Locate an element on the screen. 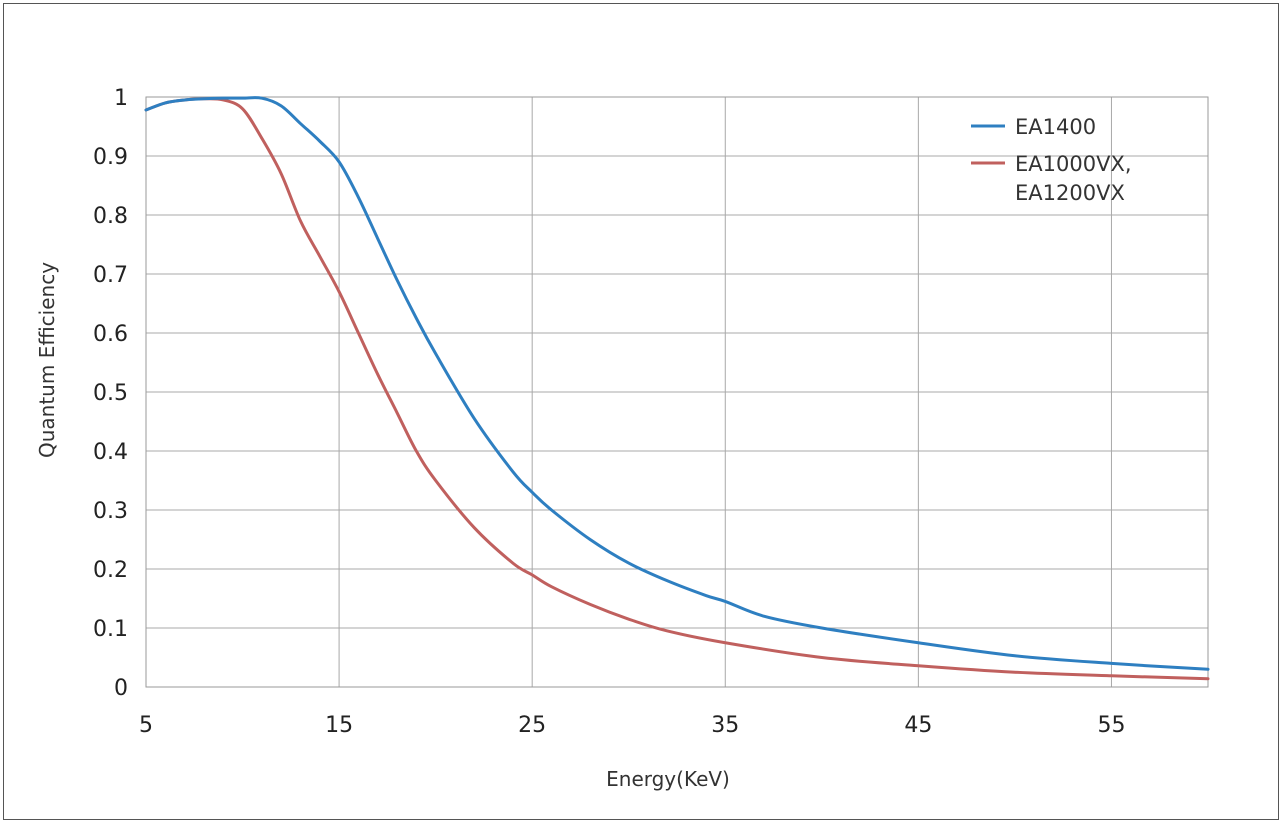  legend-label-ea1000vx-line1: EA1000VX, is located at coordinates (1073, 164).